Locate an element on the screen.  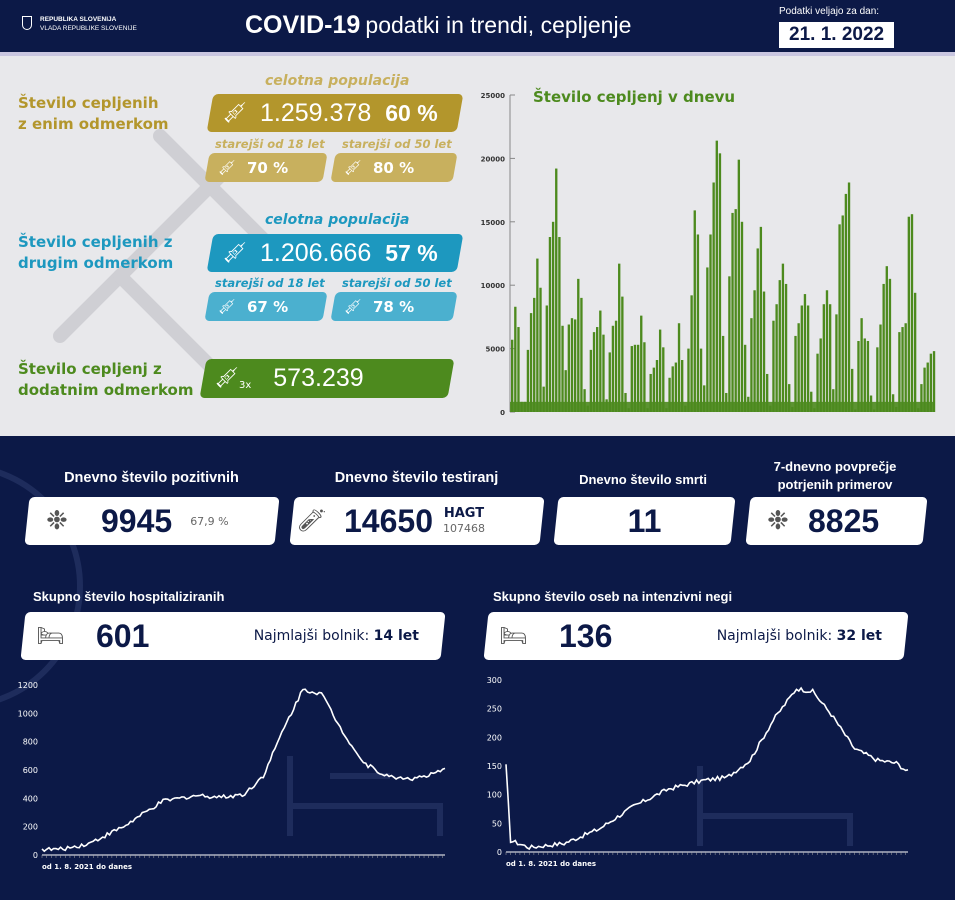
y-tick-label: 250 is located at coordinates (494, 709).